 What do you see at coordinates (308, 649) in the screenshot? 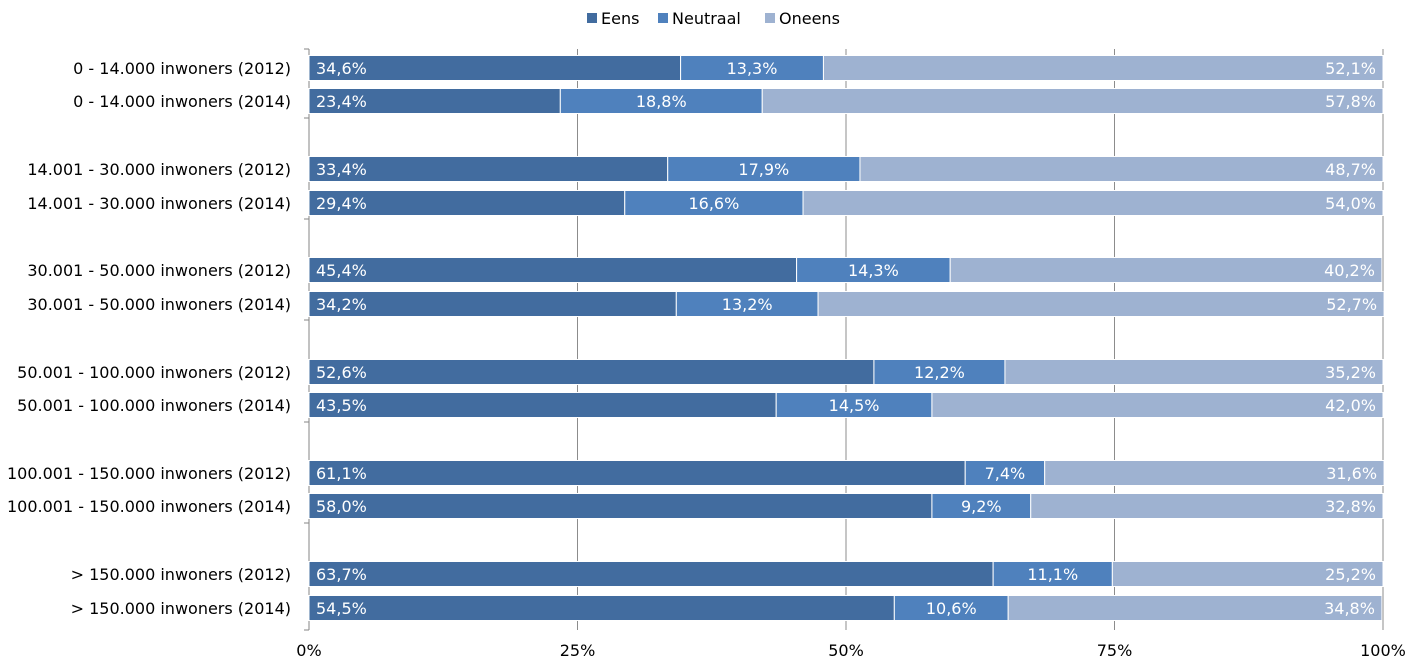
I see `x-tick-label-0: 0%` at bounding box center [308, 649].